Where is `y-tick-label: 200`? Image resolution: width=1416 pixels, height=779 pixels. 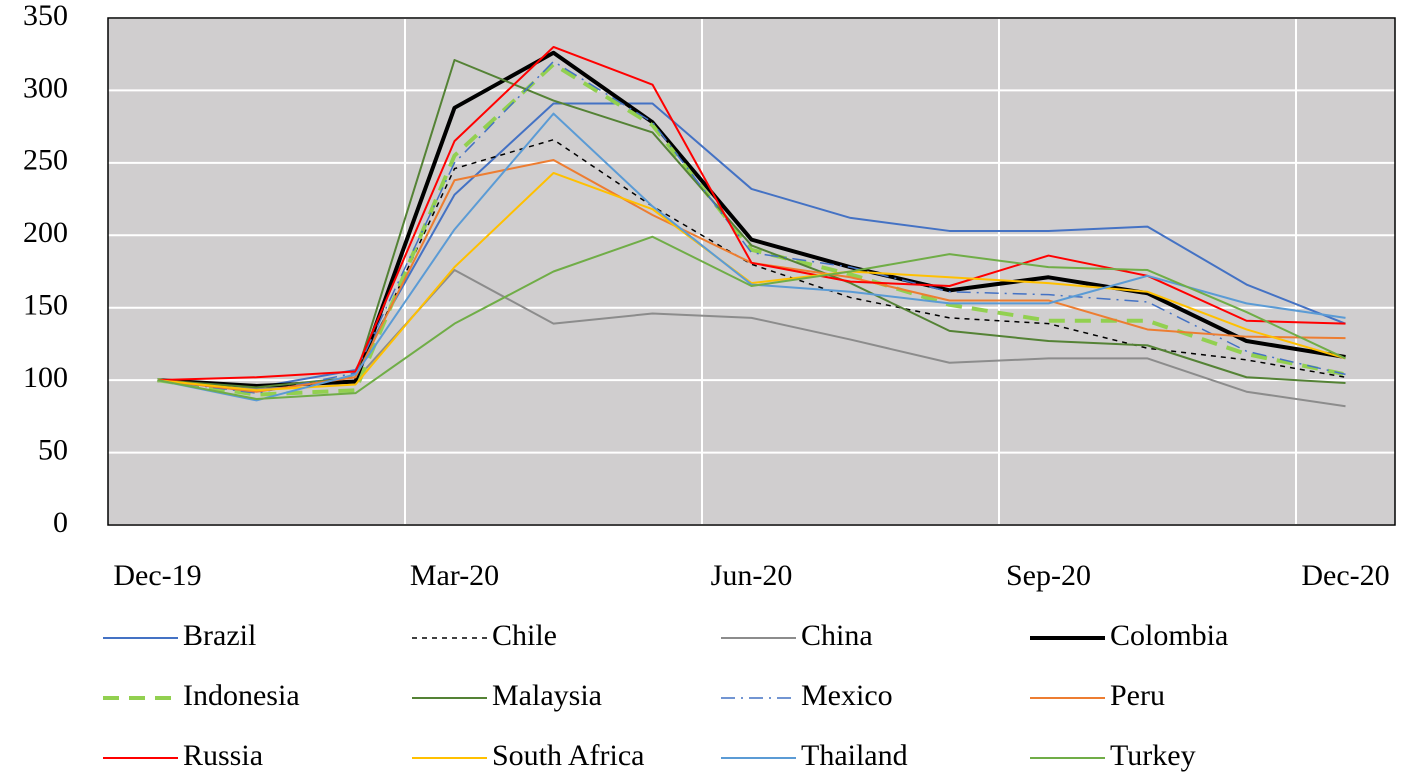
y-tick-label: 200 is located at coordinates (45, 232).